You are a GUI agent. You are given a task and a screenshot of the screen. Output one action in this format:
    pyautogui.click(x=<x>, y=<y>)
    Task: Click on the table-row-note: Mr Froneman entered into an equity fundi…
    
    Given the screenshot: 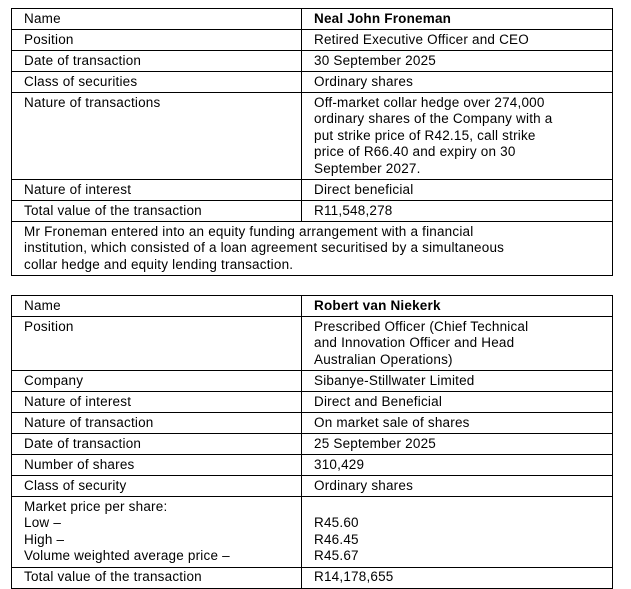 What is the action you would take?
    pyautogui.click(x=312, y=248)
    